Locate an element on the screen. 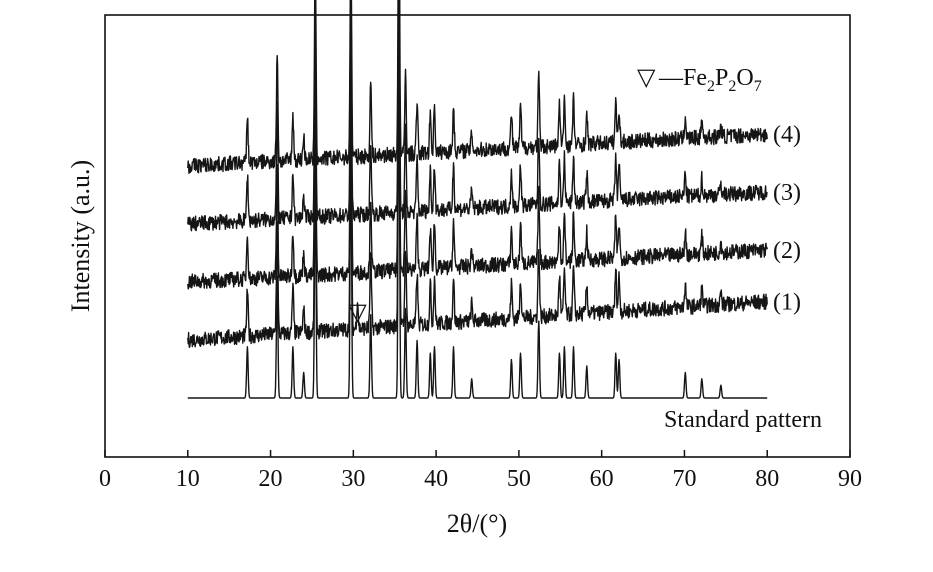  phase-annotation: ▽ —Fe2P2O7 is located at coordinates (699, 80).